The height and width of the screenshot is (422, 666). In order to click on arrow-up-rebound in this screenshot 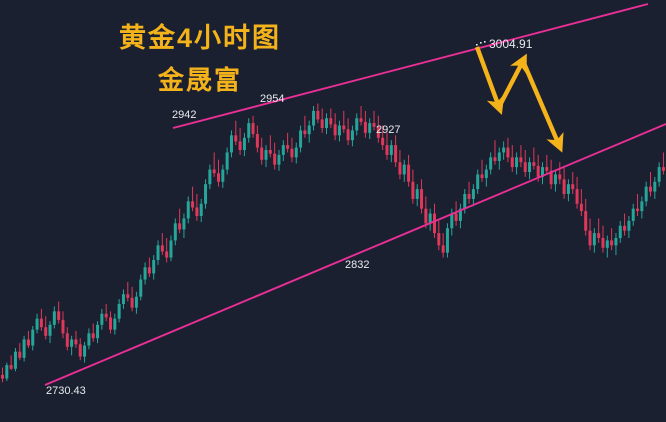, I will do `click(512, 81)`.